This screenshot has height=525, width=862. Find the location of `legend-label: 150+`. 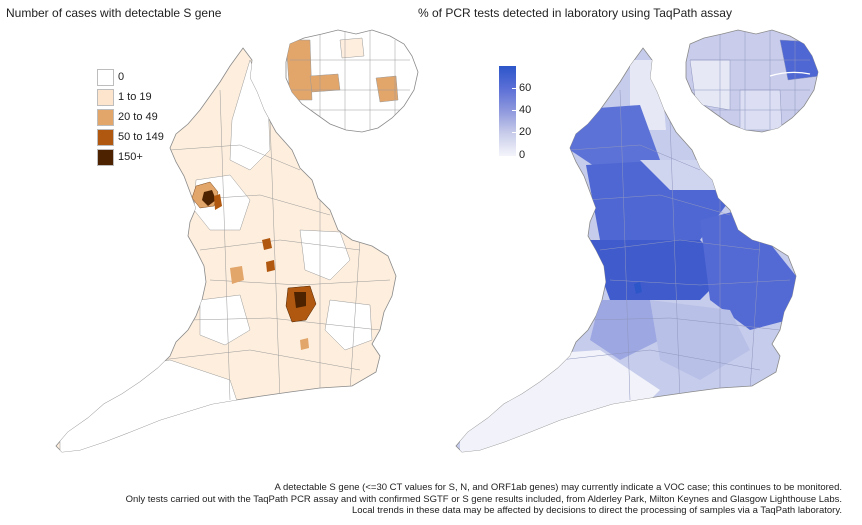

legend-label: 150+ is located at coordinates (130, 157).